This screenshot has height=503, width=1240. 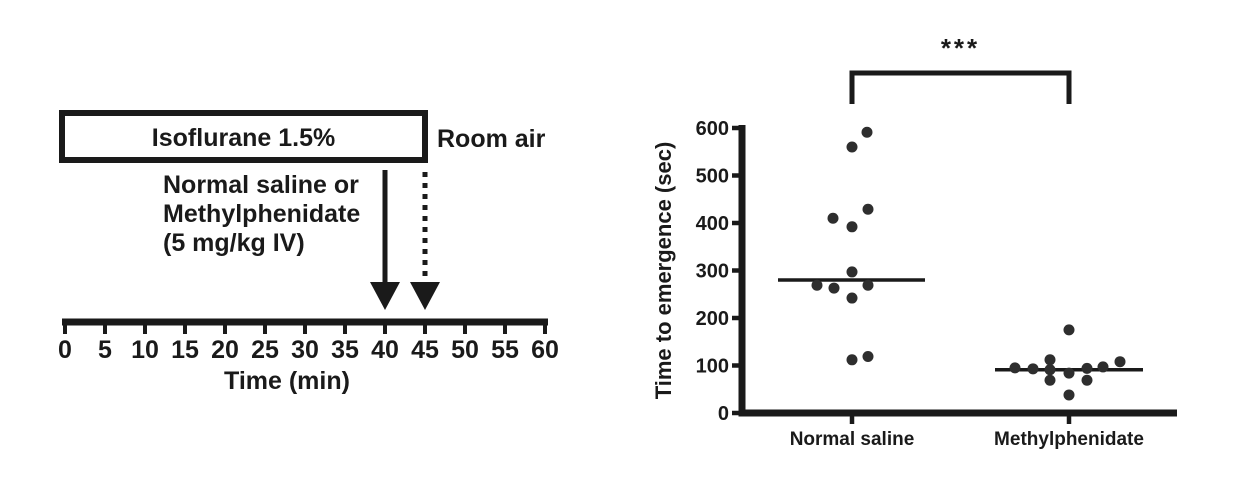 What do you see at coordinates (261, 214) in the screenshot?
I see `injection-label-line: Methylphenidate` at bounding box center [261, 214].